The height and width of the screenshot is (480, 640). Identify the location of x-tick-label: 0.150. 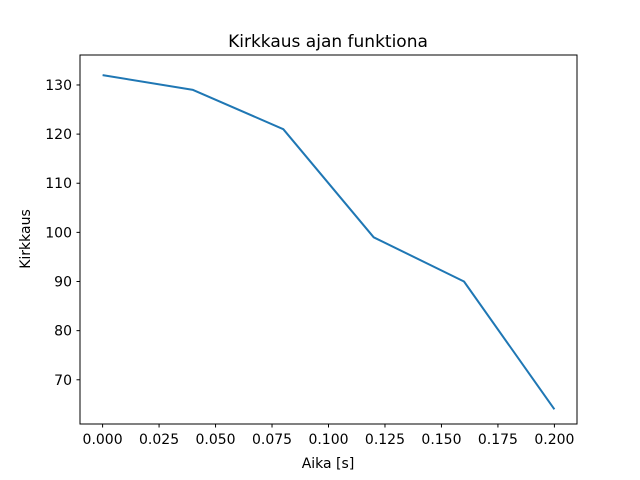
(441, 440).